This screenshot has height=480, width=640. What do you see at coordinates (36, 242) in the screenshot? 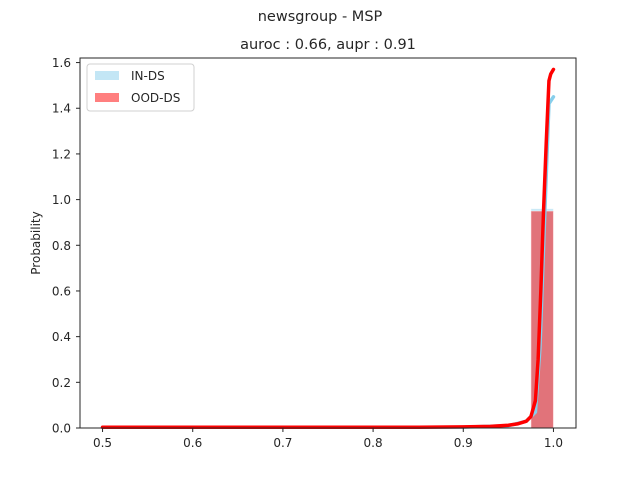
I see `y-axis-label: Probability` at bounding box center [36, 242].